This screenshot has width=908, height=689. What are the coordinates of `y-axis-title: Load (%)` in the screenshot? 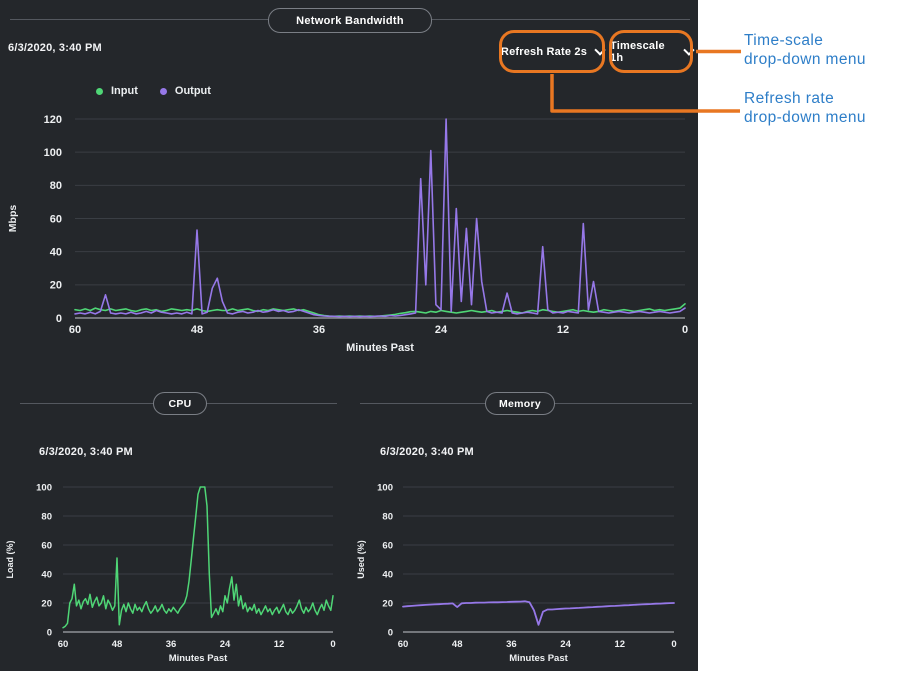 It's located at (10, 560).